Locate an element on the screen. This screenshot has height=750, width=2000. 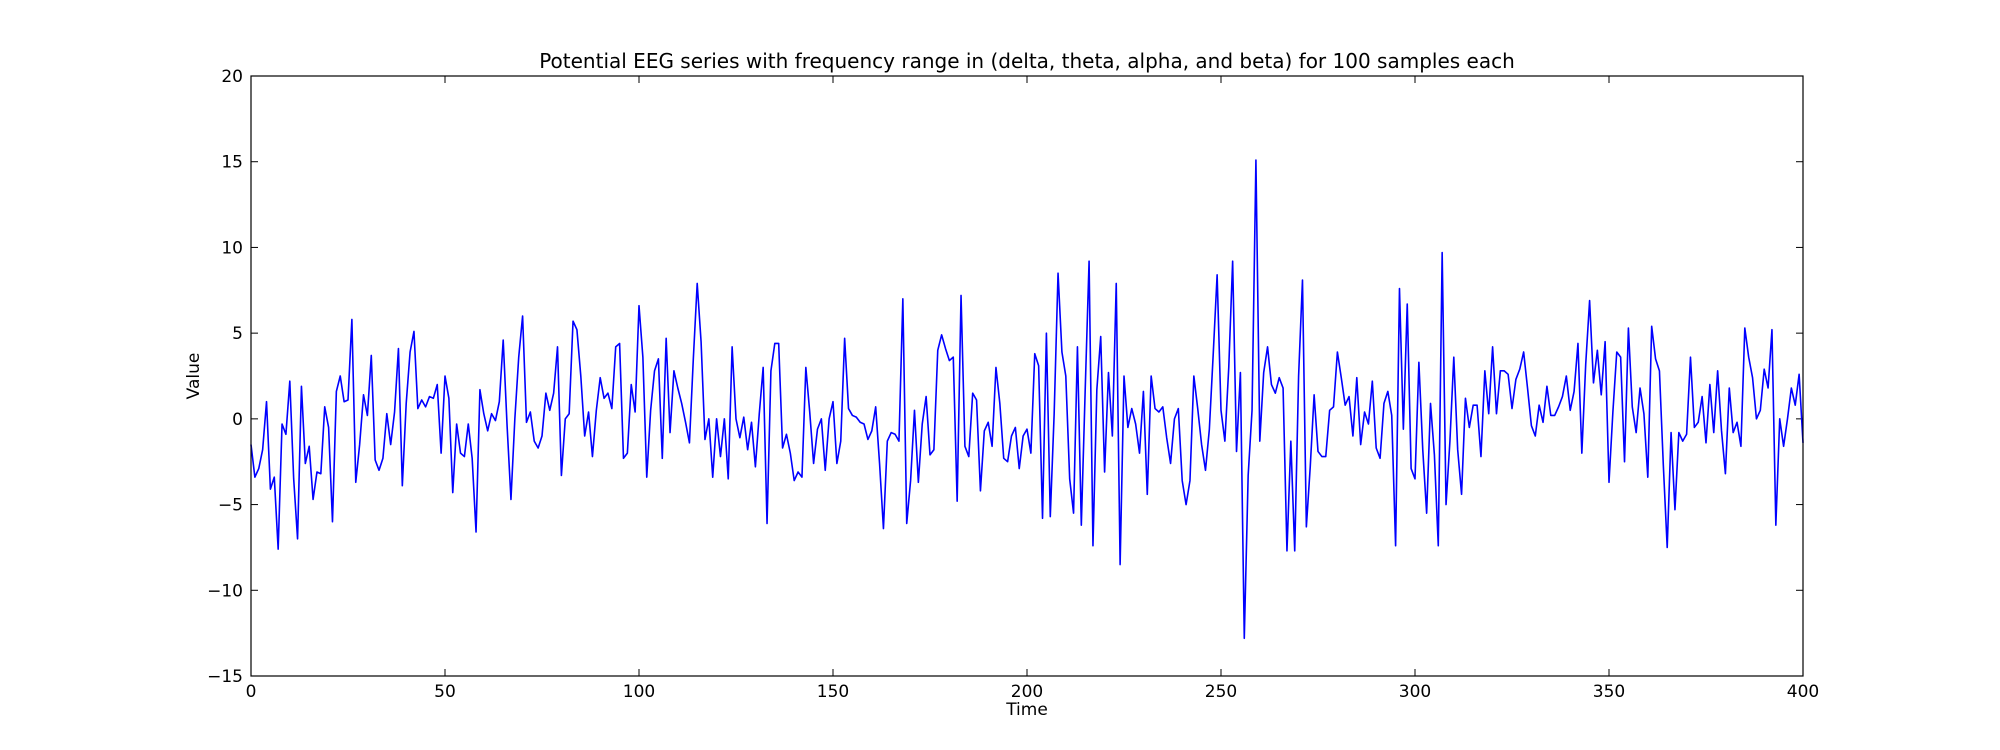
x-tick-label: 250 is located at coordinates (1221, 692).